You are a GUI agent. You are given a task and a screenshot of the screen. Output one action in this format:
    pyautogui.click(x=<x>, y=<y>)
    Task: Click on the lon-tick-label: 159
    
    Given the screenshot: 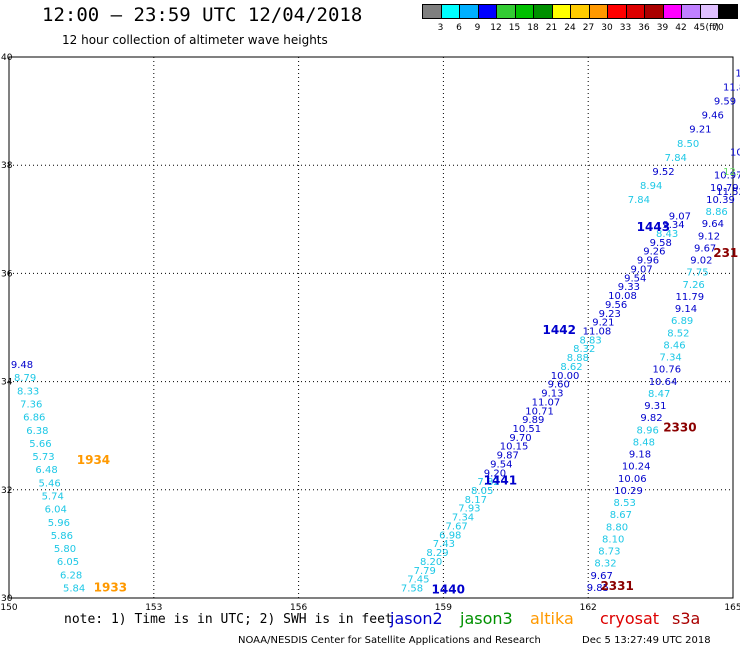 What is the action you would take?
    pyautogui.click(x=443, y=606)
    